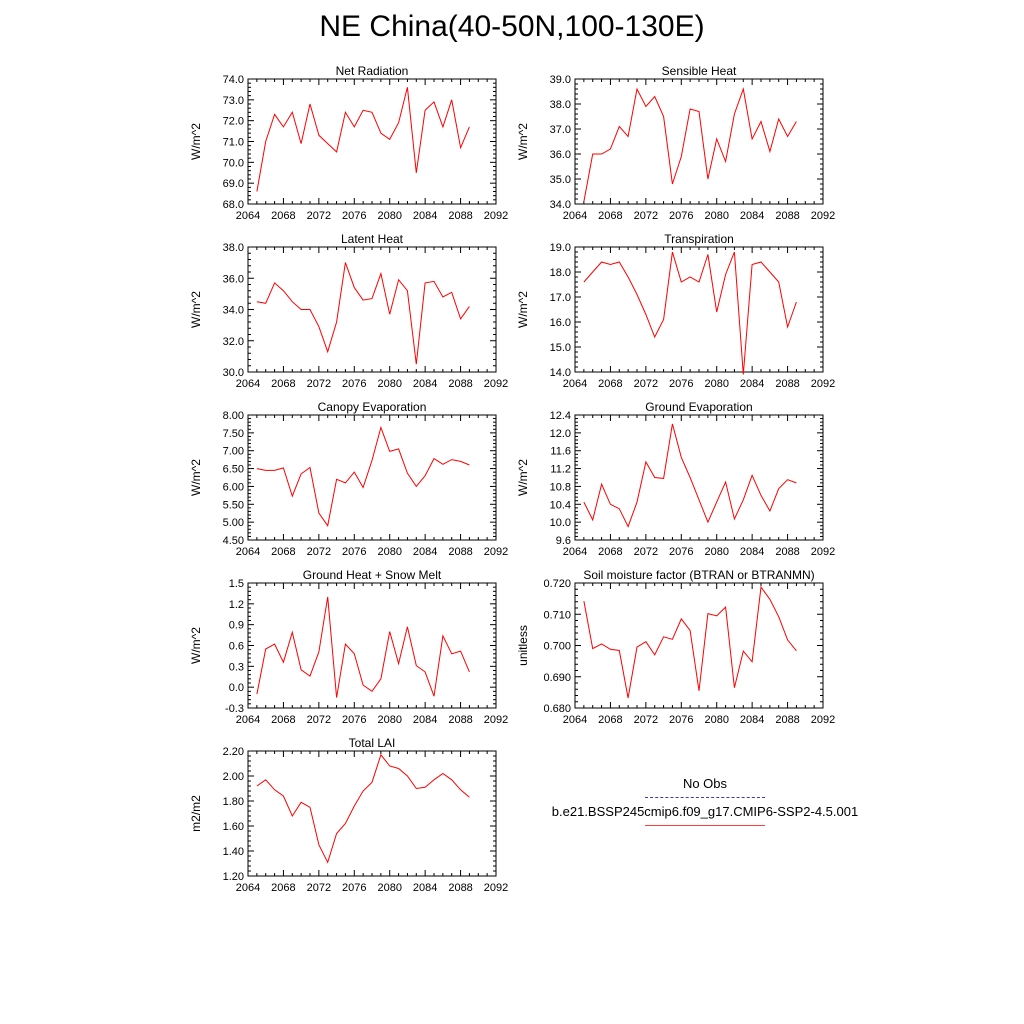  Describe the element at coordinates (233, 205) in the screenshot. I see `y-tick-label: 68.0` at that location.